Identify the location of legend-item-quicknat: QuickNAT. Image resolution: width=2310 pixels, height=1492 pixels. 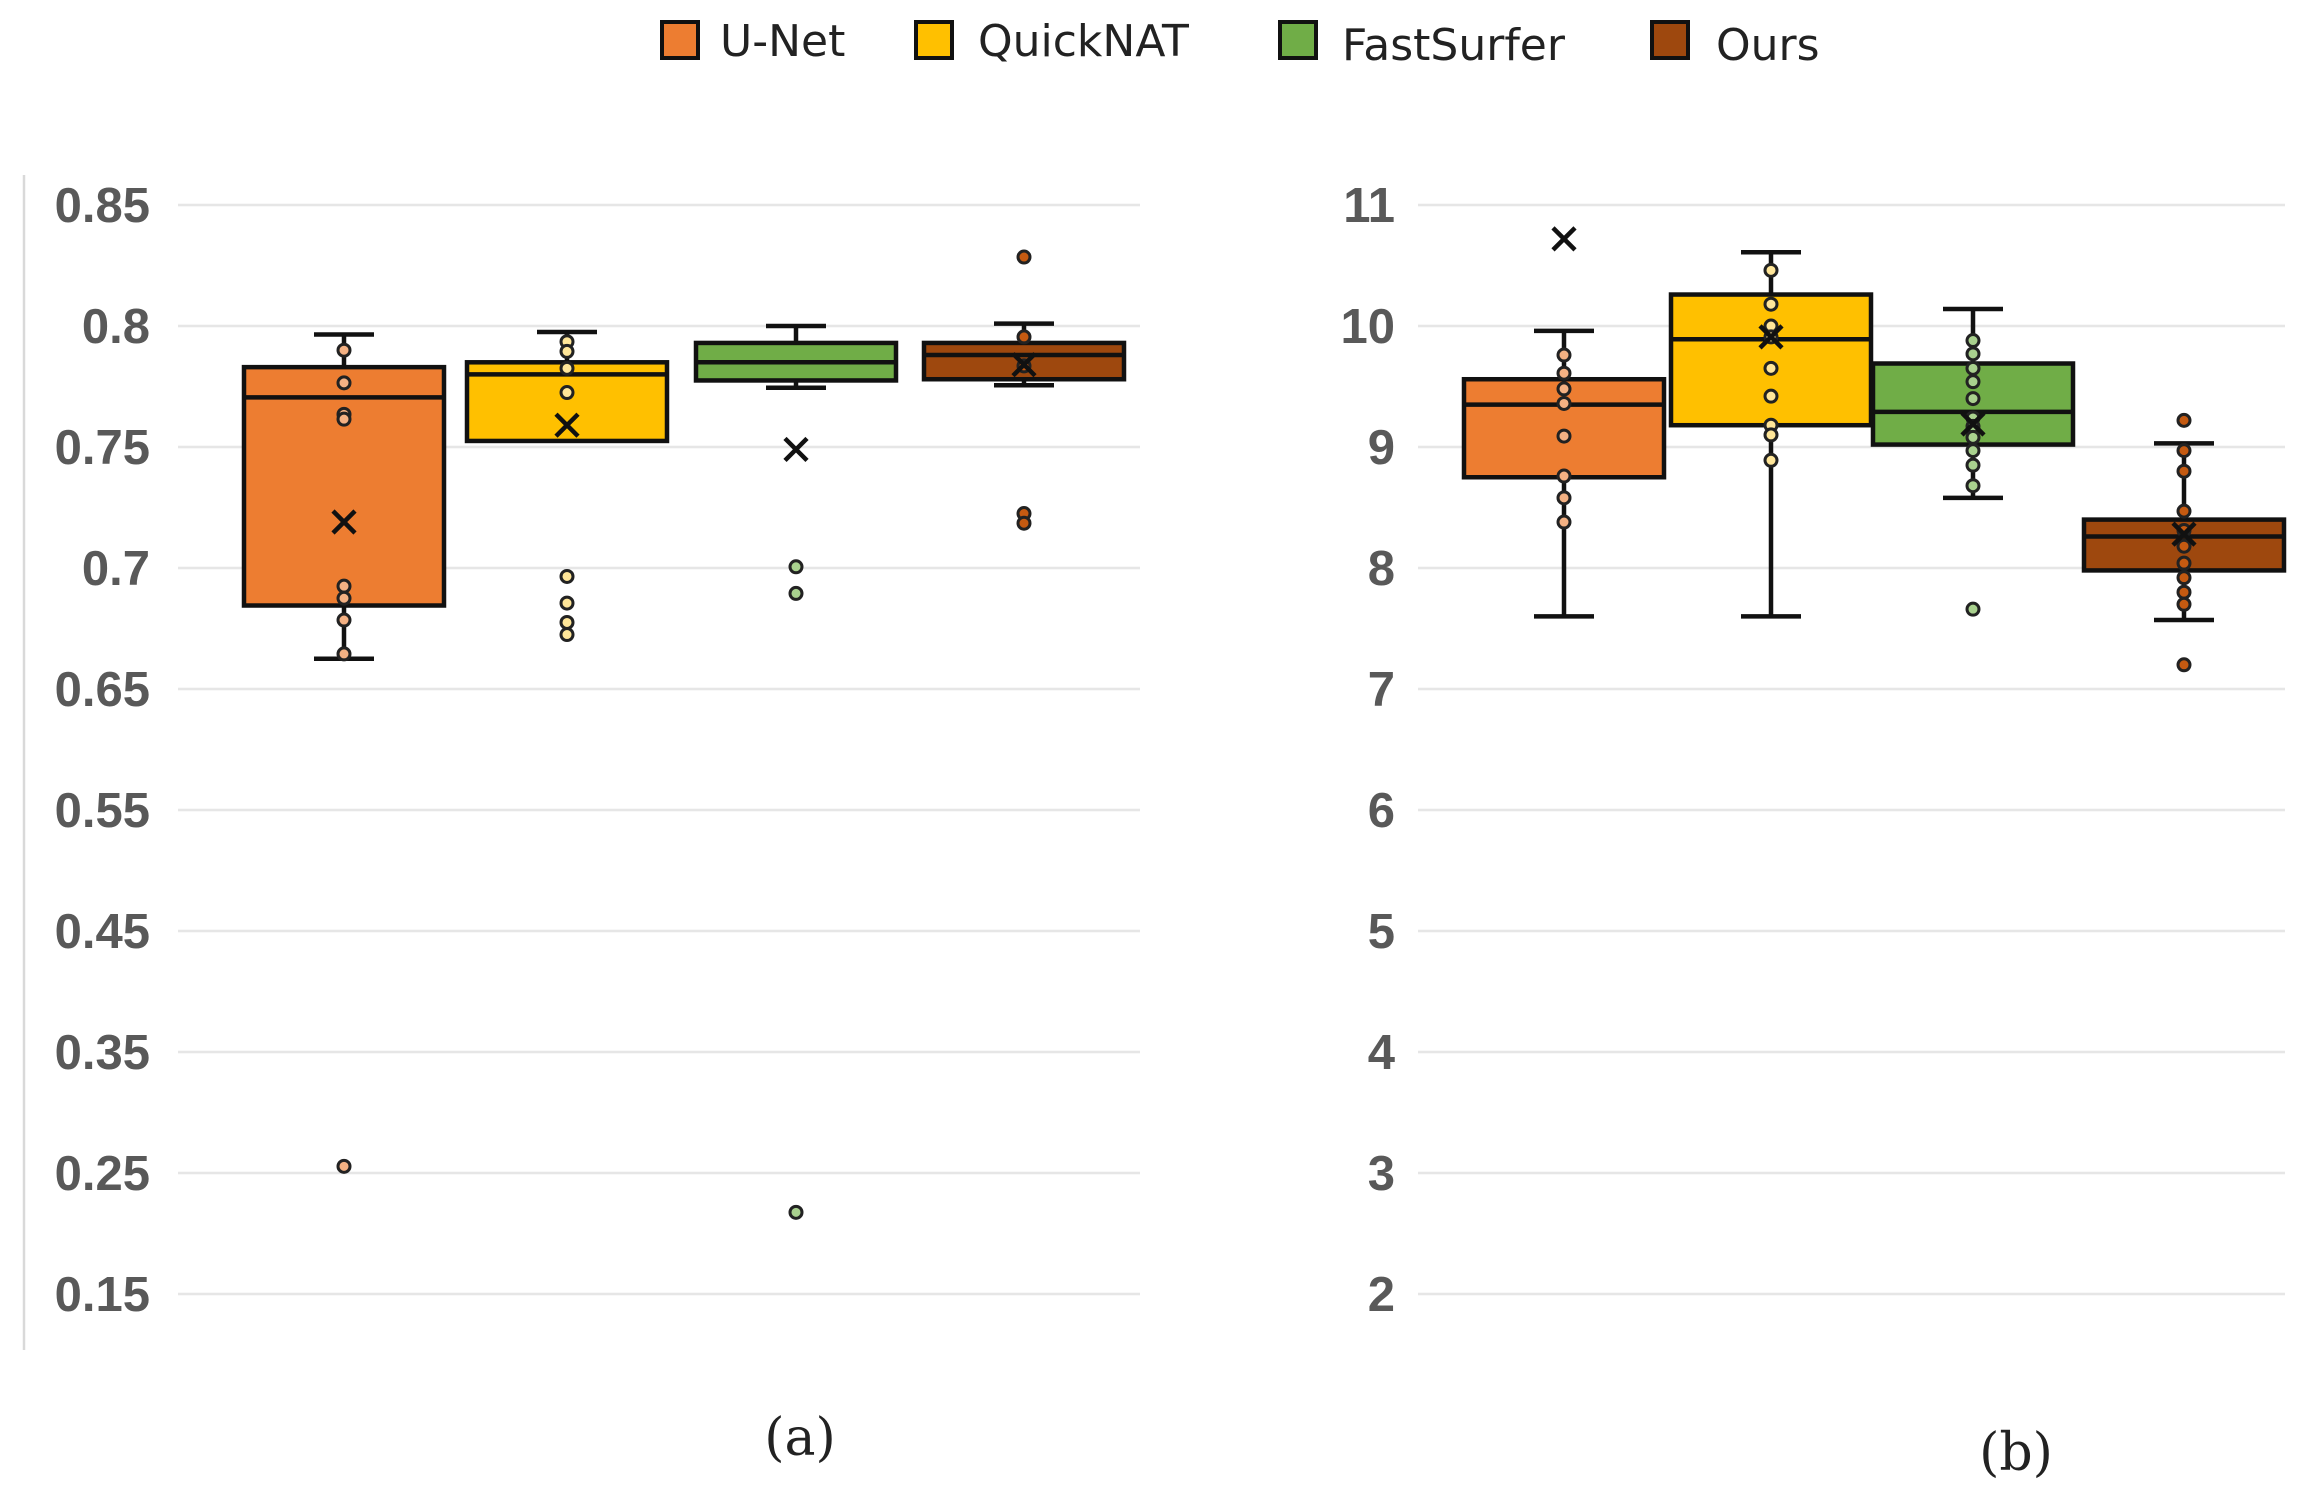
(1051, 41).